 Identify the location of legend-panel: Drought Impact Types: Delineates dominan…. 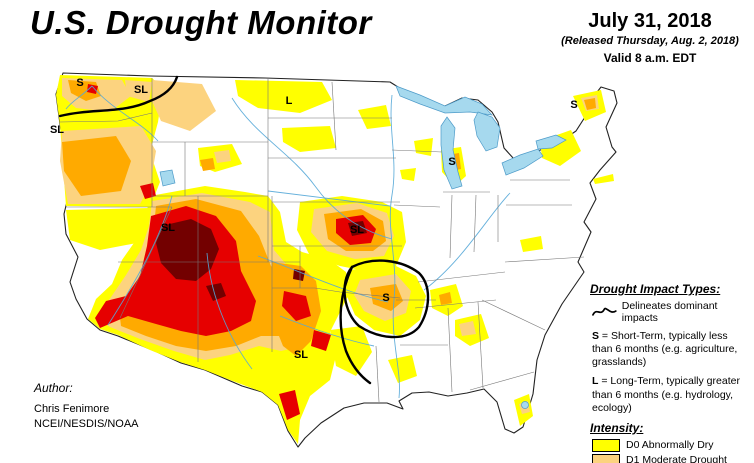
(670, 372).